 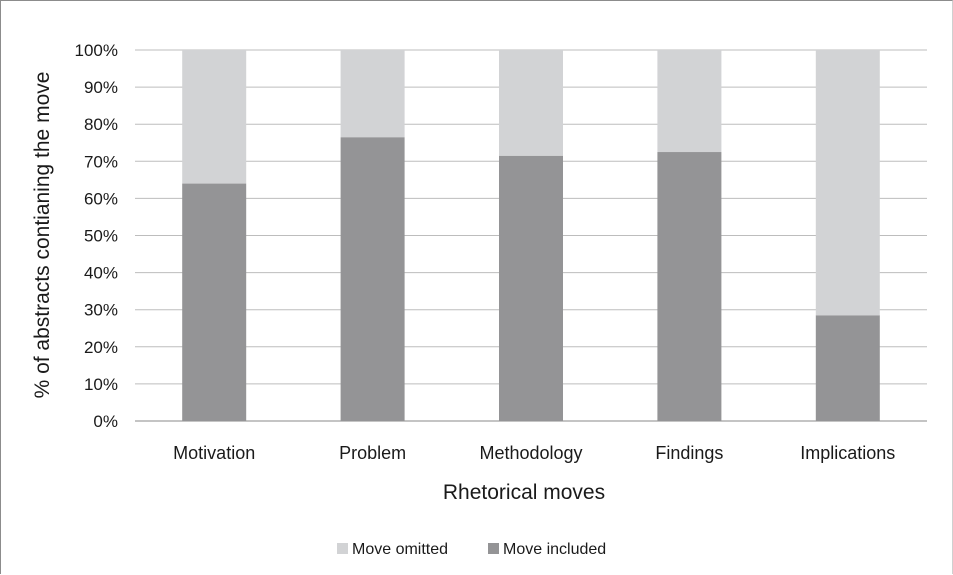 What do you see at coordinates (372, 453) in the screenshot?
I see `x-category-label: Problem` at bounding box center [372, 453].